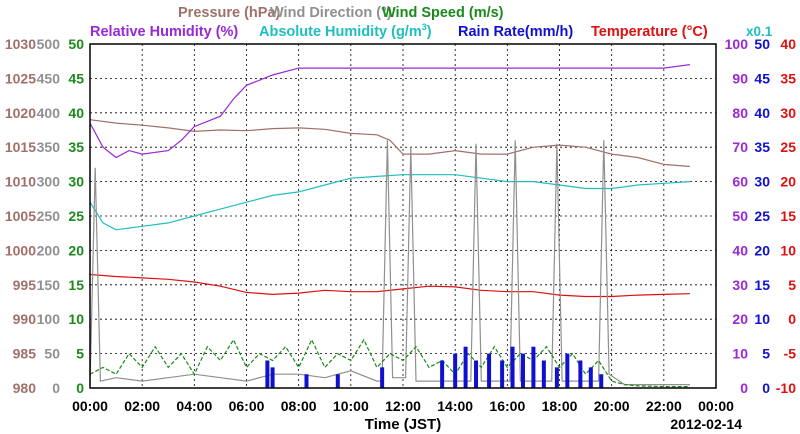 Image resolution: width=800 pixels, height=434 pixels. I want to click on relative-humidity-tick-label: 60, so click(740, 182).